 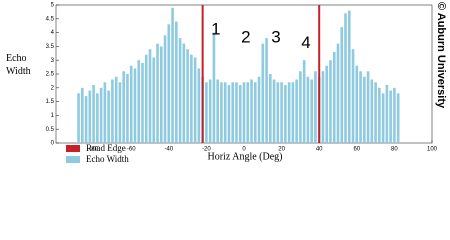 I want to click on x-tick-label: 0, so click(x=244, y=150).